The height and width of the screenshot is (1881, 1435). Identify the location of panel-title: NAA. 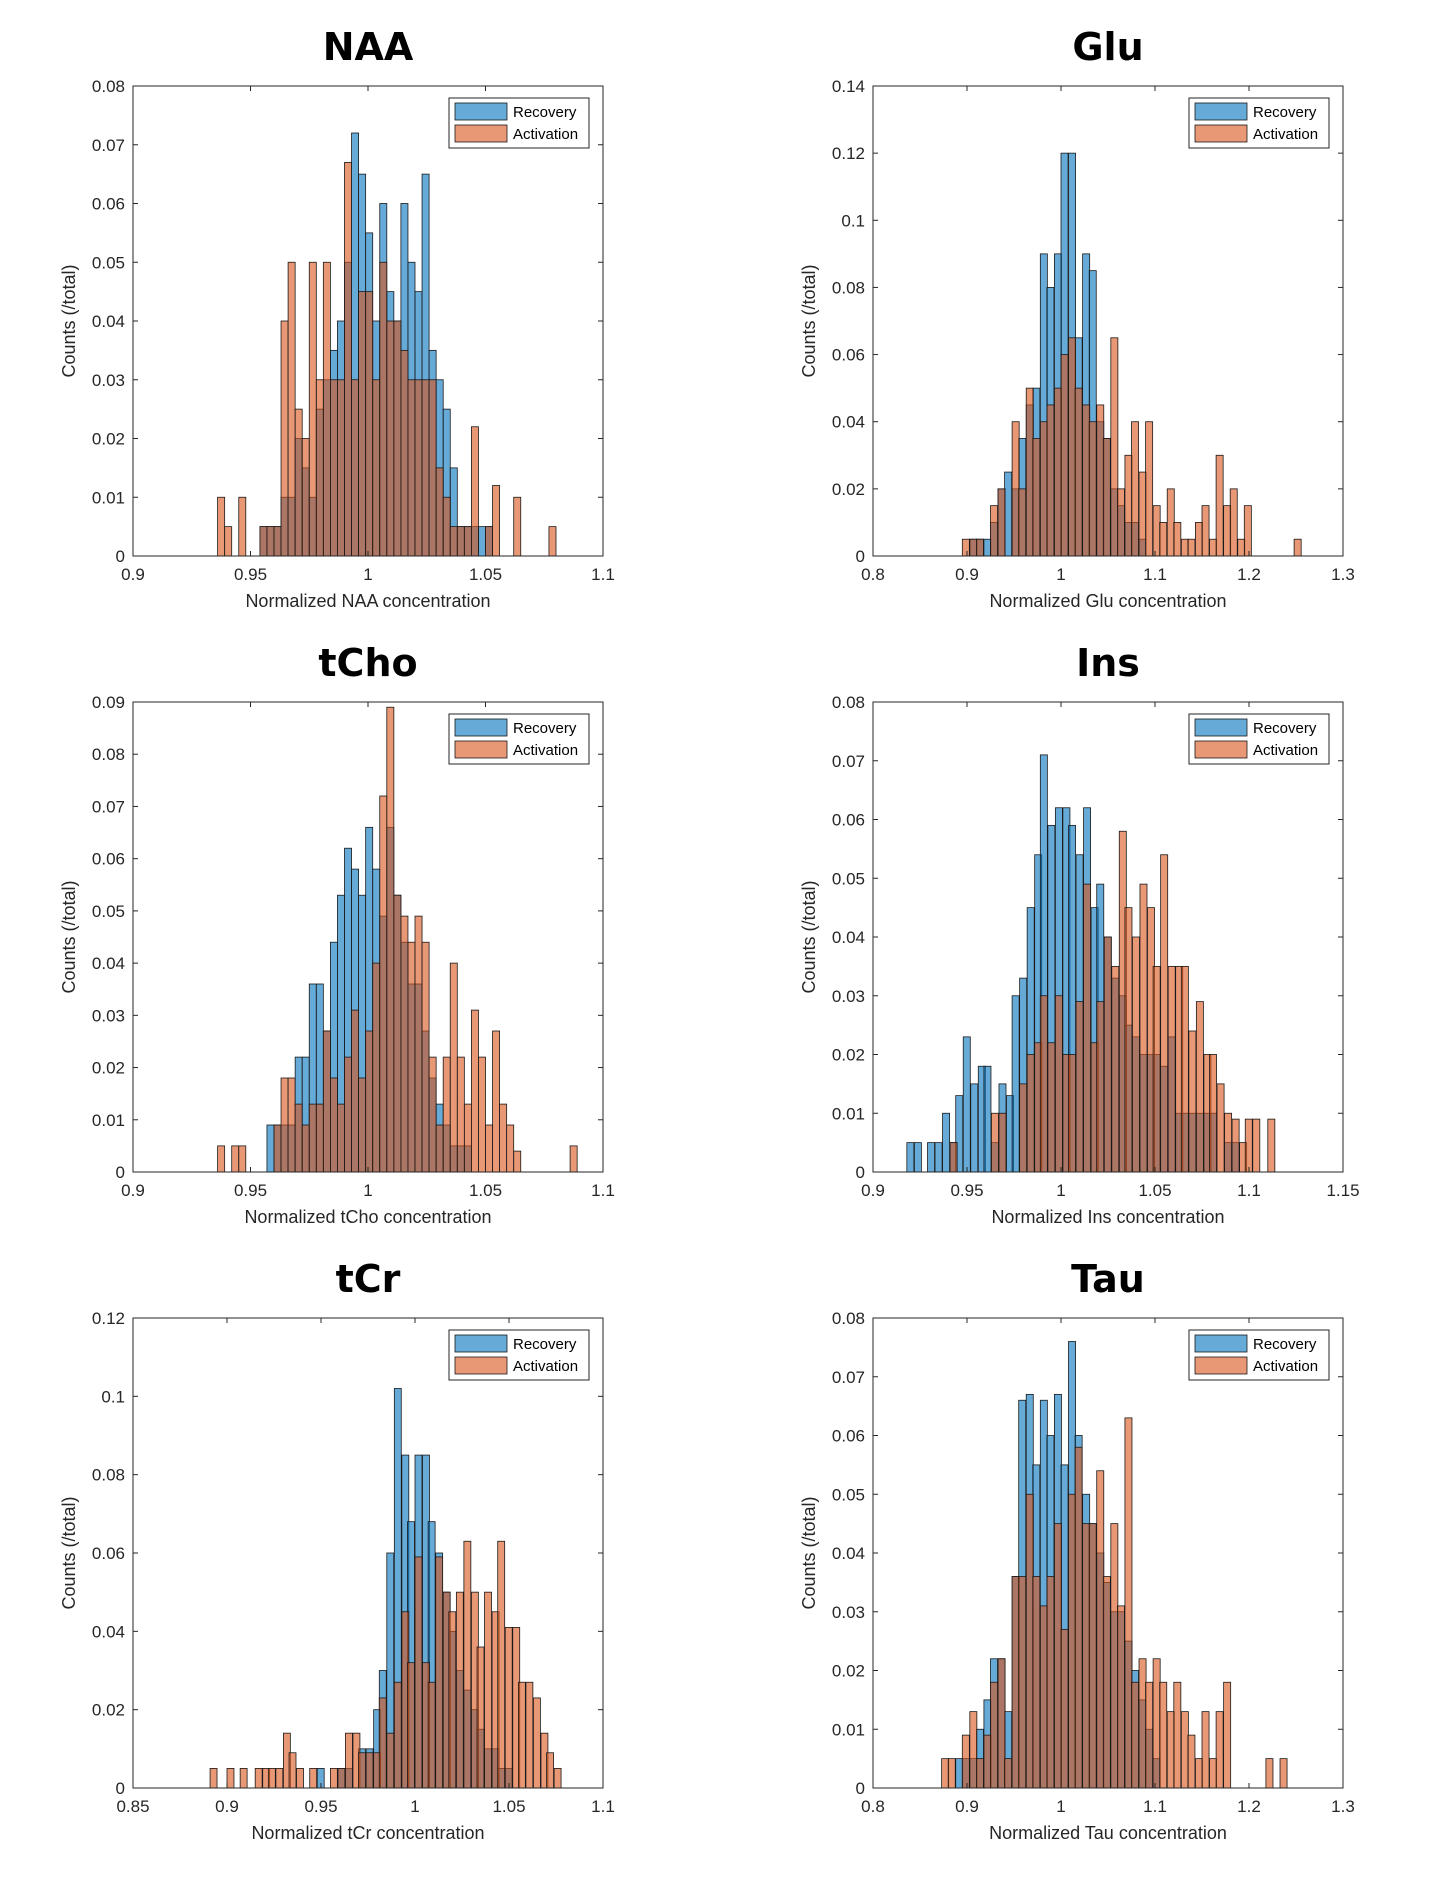
(368, 47).